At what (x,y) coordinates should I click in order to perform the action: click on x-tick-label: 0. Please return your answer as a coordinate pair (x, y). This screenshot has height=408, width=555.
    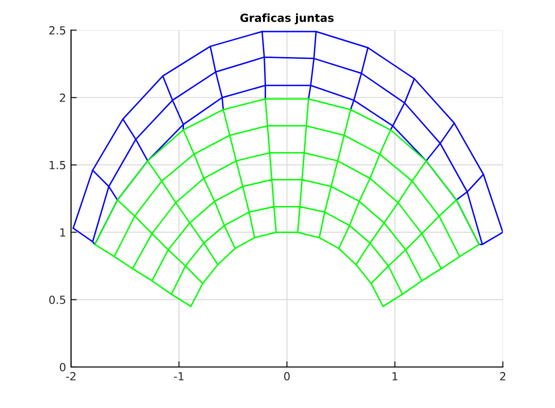
    Looking at the image, I should click on (287, 376).